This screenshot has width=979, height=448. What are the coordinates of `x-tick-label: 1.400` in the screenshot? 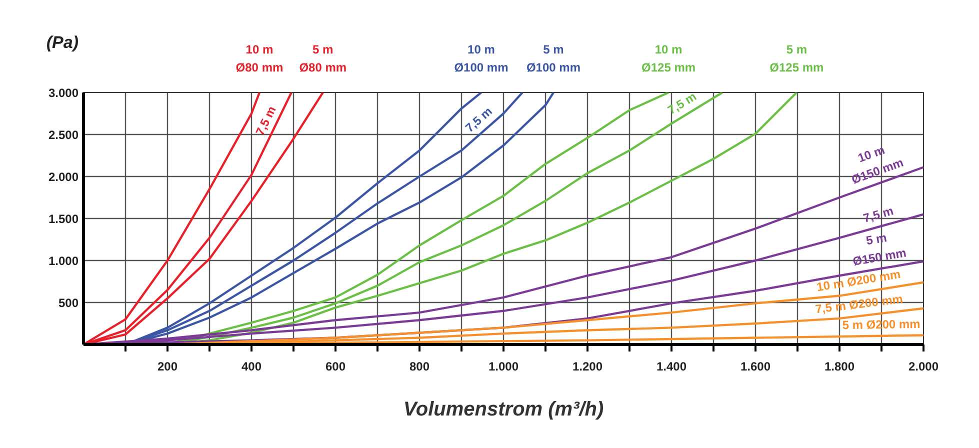 It's located at (671, 367).